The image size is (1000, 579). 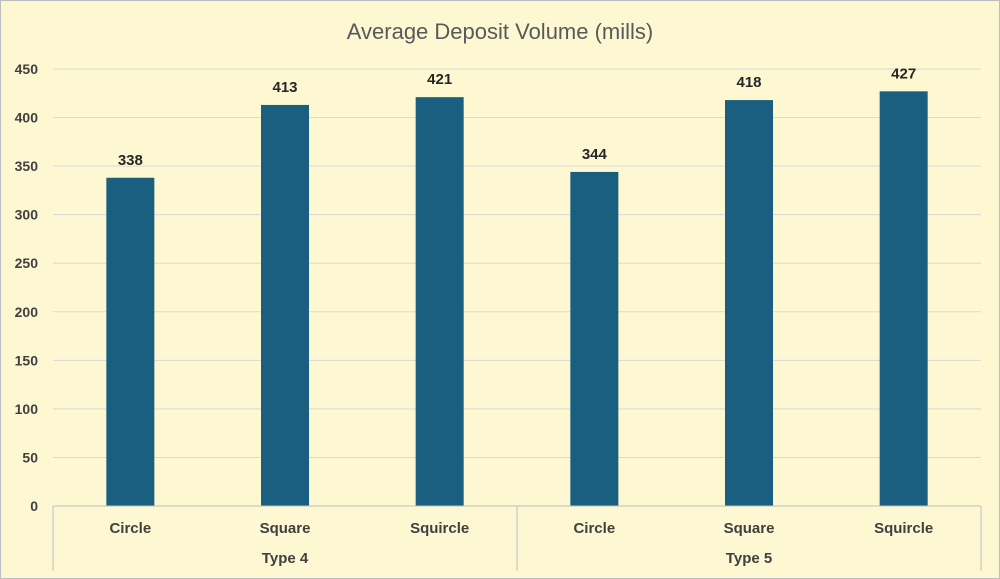 I want to click on x-group-label: Type 4, so click(x=285, y=558).